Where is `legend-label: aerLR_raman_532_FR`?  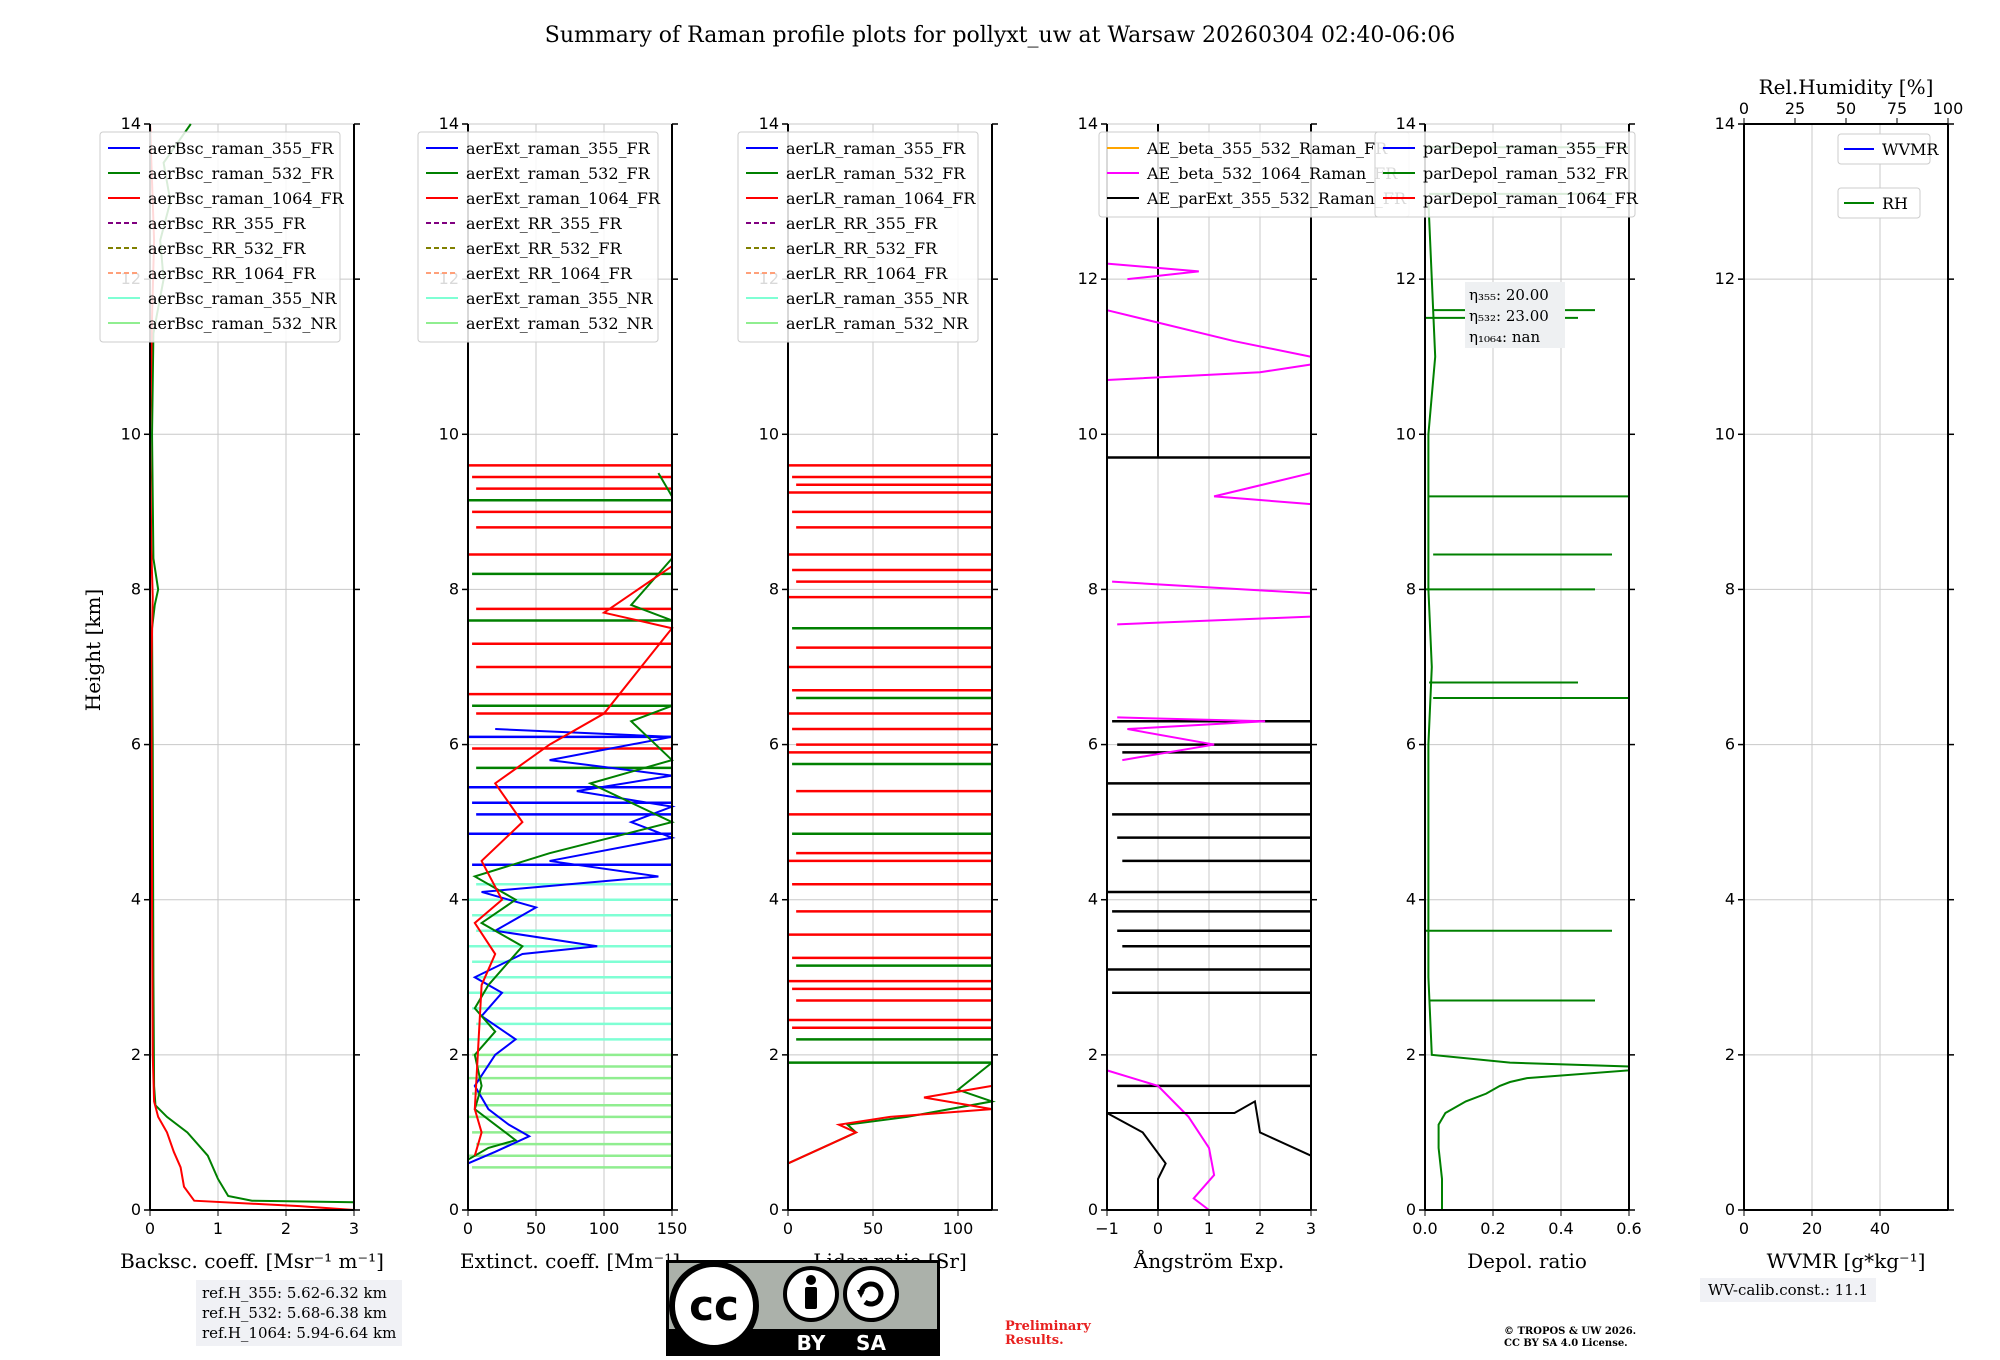
legend-label: aerLR_raman_532_FR is located at coordinates (876, 173).